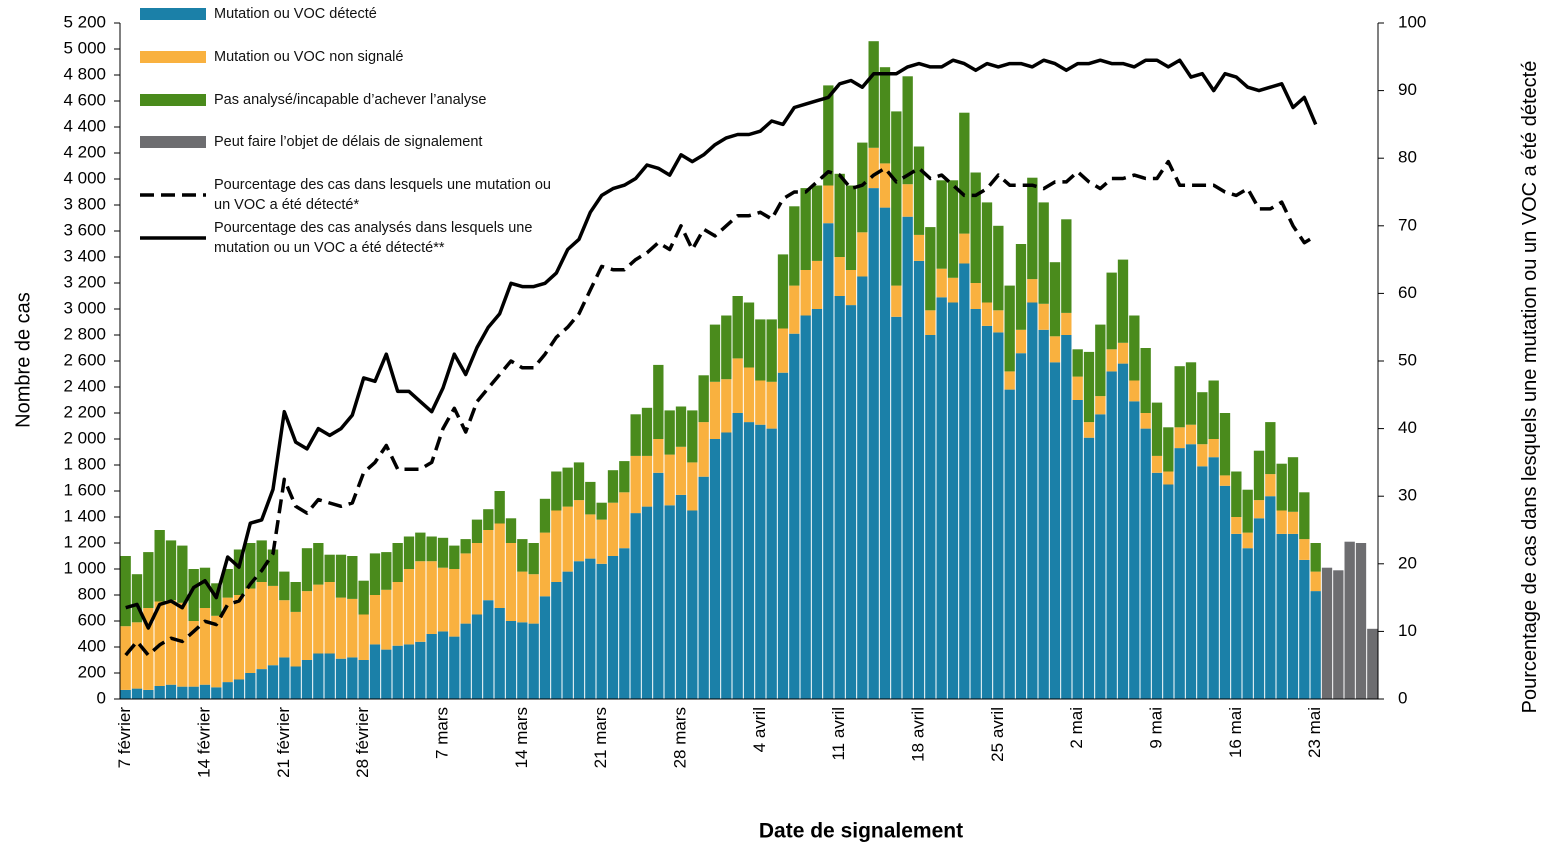 The height and width of the screenshot is (848, 1558). What do you see at coordinates (84, 229) in the screenshot?
I see `y-tick-label: 3 600` at bounding box center [84, 229].